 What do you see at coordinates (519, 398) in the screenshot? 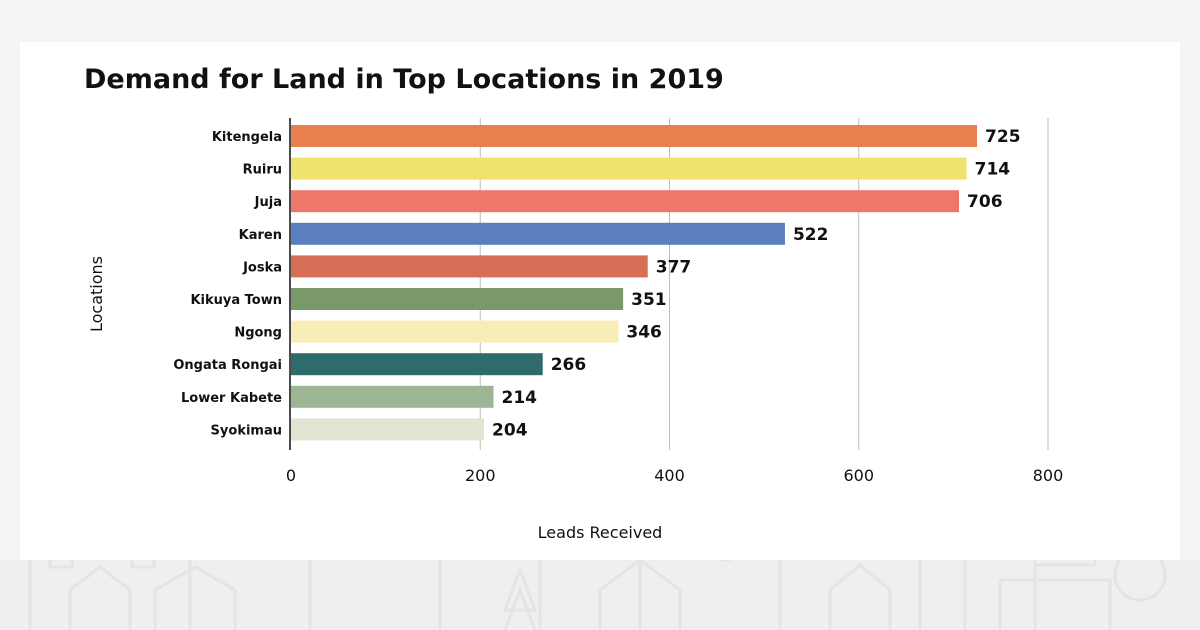
I see `value-label: 214` at bounding box center [519, 398].